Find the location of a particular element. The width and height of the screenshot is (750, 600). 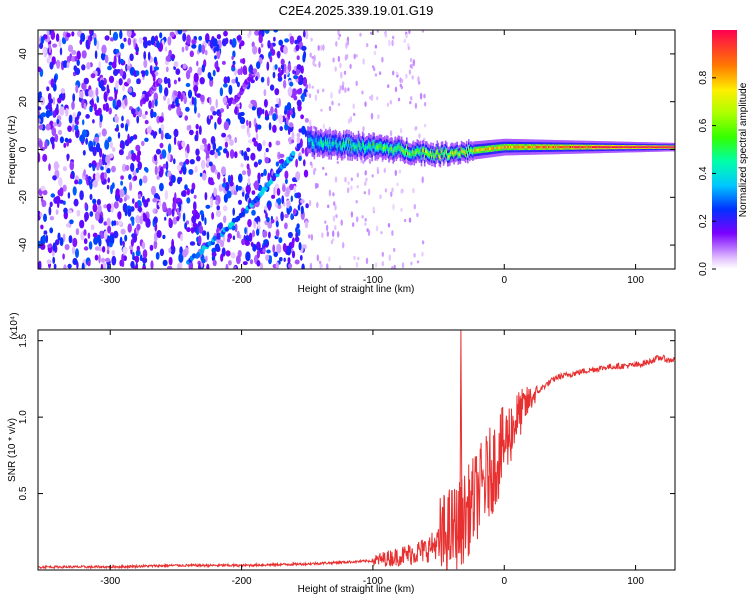

spectrogram-y-tick-label: 0 is located at coordinates (23, 149).